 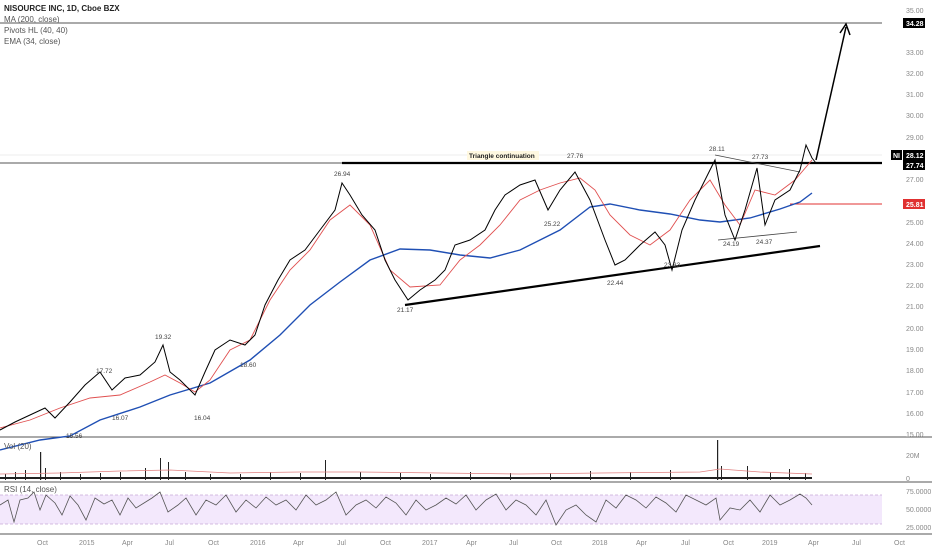 I want to click on legend-pivots: Pivots HL (40, 40), so click(x=36, y=30).